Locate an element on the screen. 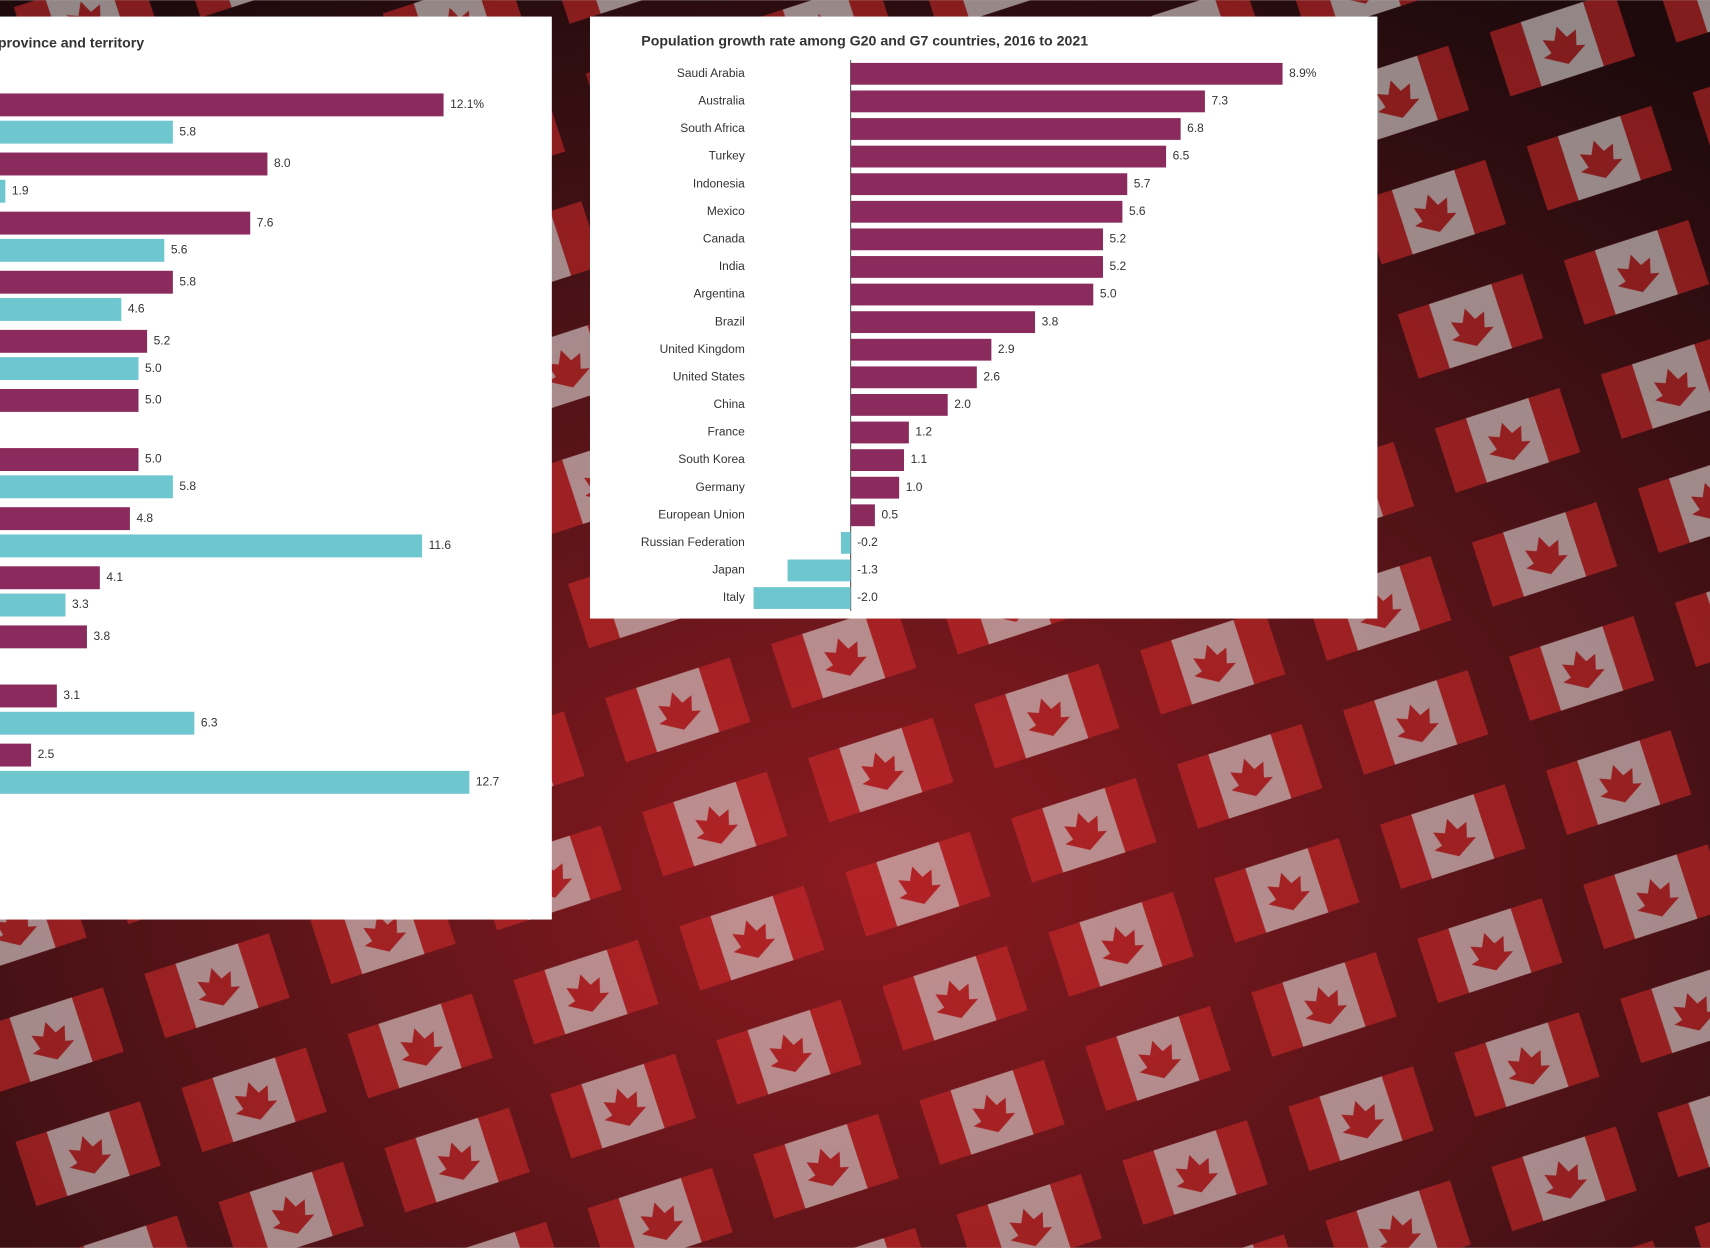 The height and width of the screenshot is (1248, 1710). category-label: Indonesia is located at coordinates (719, 183).